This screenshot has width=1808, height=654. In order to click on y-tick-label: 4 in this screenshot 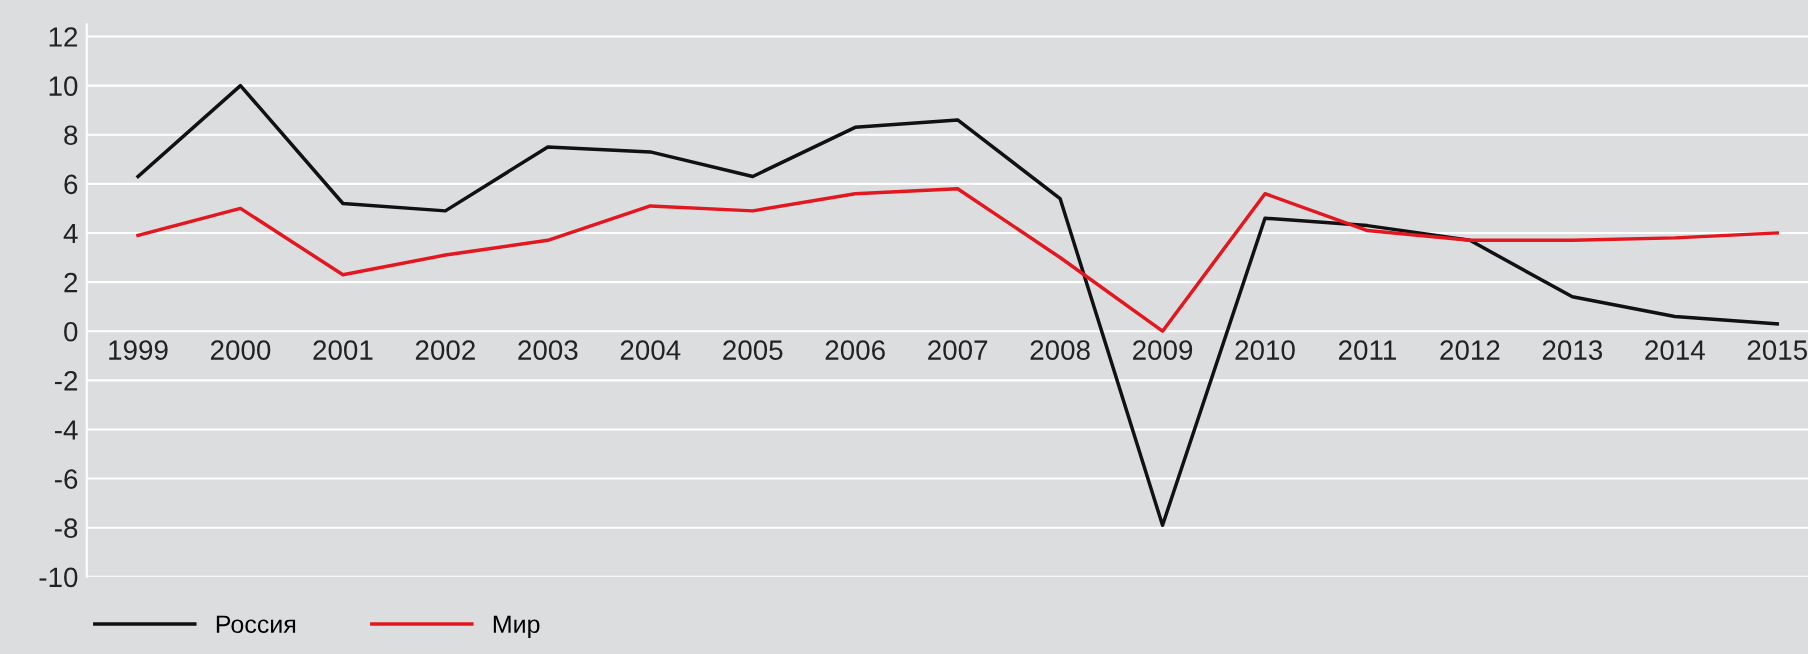, I will do `click(70, 233)`.